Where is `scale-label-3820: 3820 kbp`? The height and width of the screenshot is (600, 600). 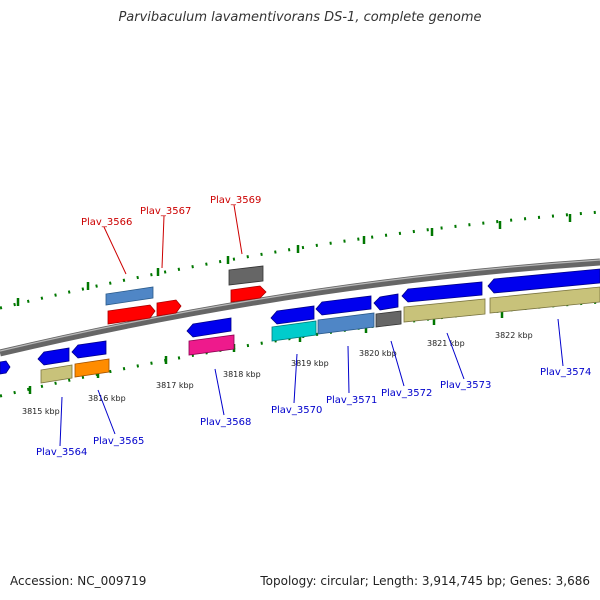
scale-label-3820: 3820 kbp is located at coordinates (378, 353).